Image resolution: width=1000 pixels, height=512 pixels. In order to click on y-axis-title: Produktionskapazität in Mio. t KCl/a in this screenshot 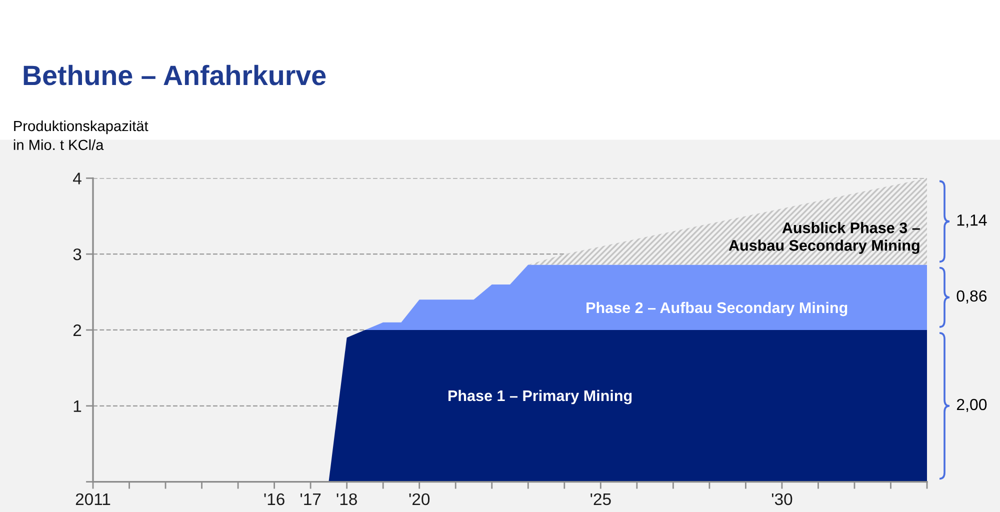, I will do `click(81, 135)`.